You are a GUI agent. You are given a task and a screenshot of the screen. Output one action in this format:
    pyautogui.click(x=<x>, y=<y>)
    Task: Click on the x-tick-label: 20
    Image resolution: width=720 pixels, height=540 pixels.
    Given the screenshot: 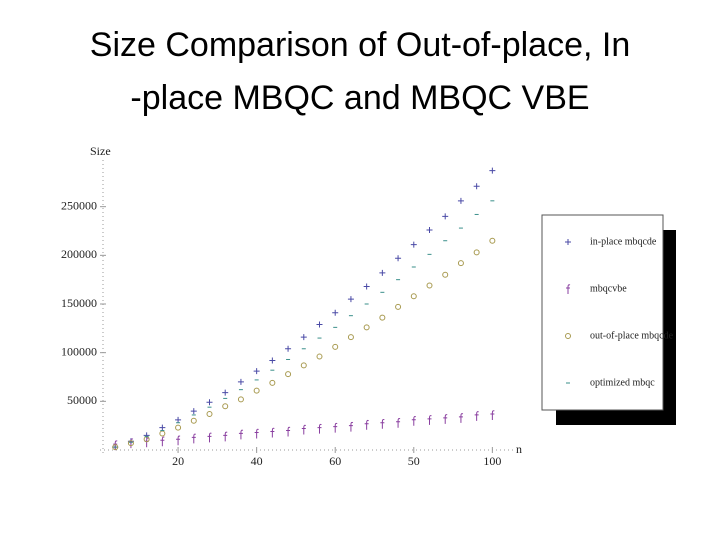 What is the action you would take?
    pyautogui.click(x=178, y=461)
    